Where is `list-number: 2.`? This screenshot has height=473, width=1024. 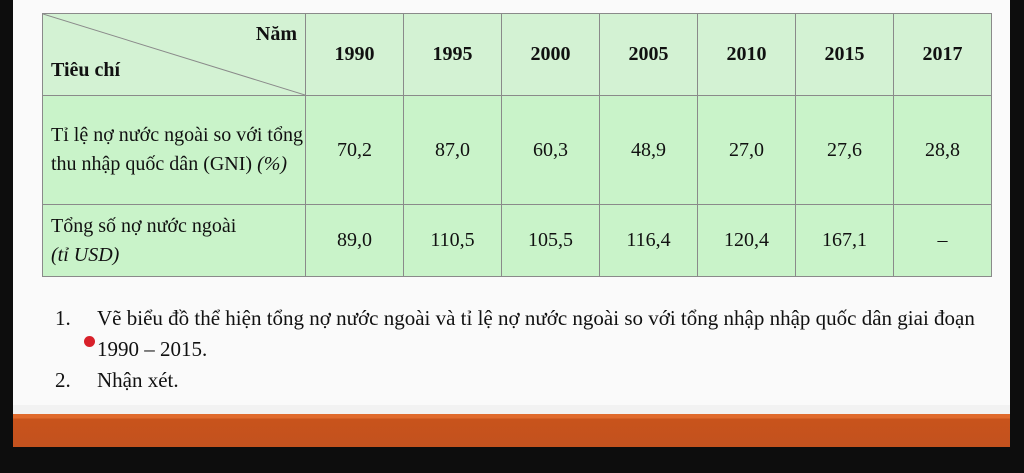
list-number: 2. is located at coordinates (63, 380).